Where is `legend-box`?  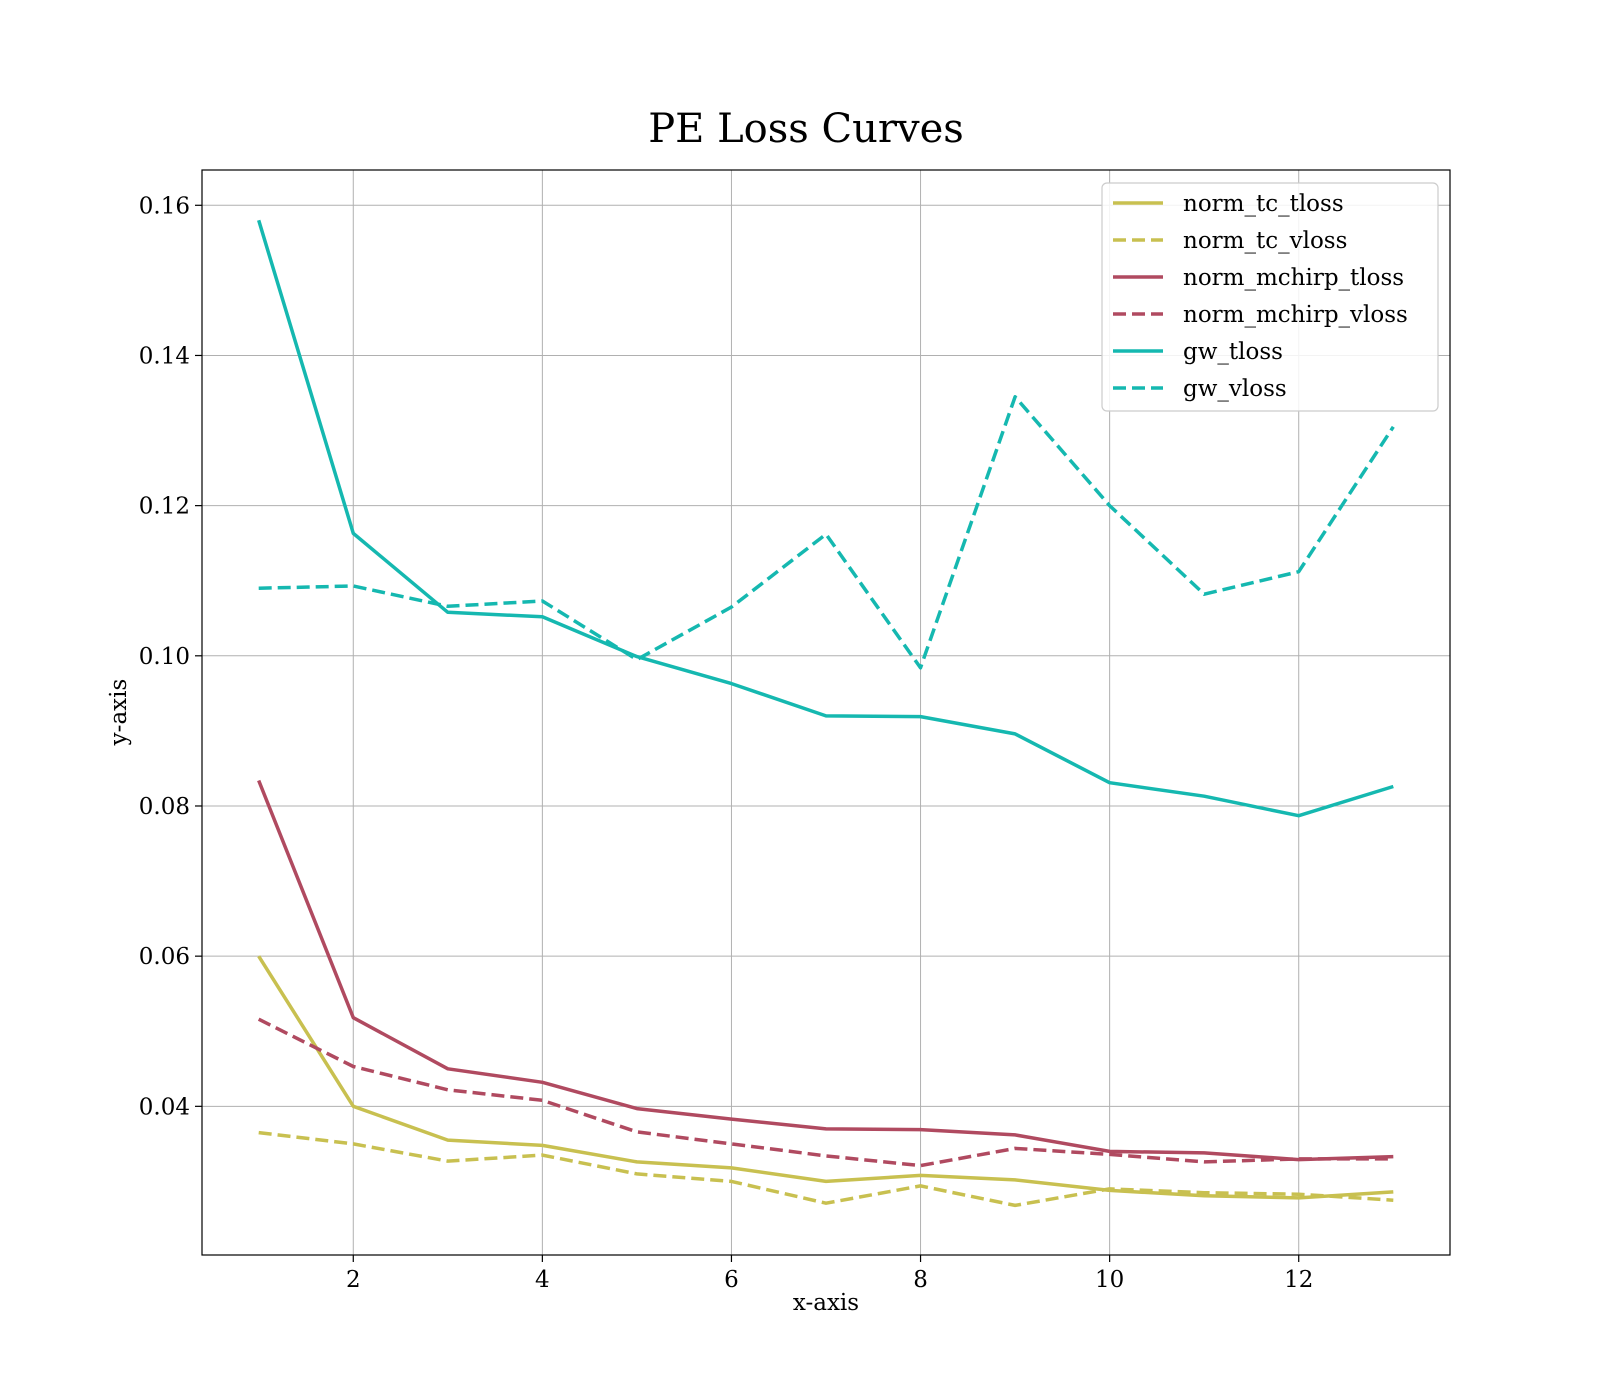 legend-box is located at coordinates (1270, 297).